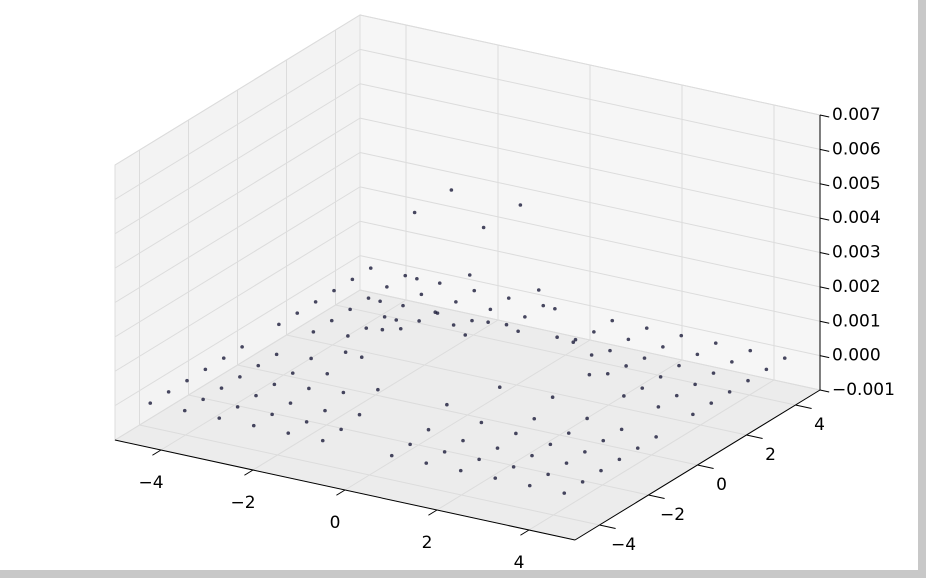 The height and width of the screenshot is (578, 926). Describe the element at coordinates (856, 184) in the screenshot. I see `z-tick-label: 0.005` at that location.